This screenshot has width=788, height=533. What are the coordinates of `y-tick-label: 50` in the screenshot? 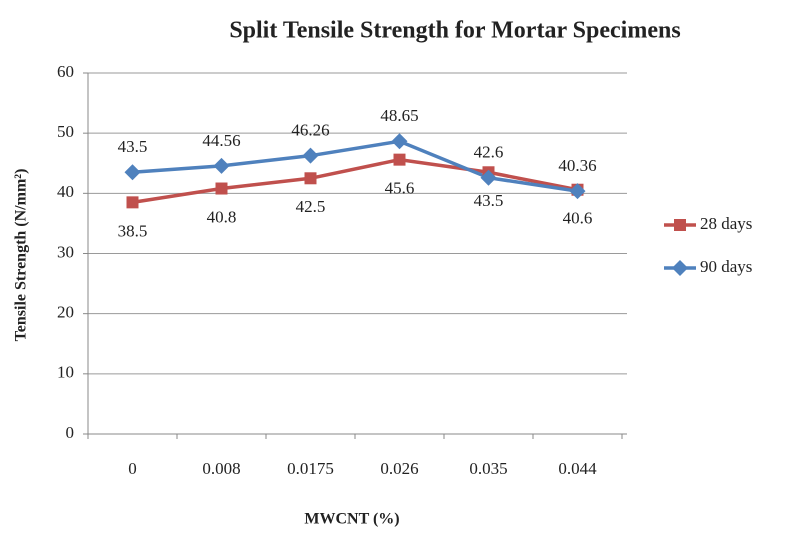 It's located at (65, 131).